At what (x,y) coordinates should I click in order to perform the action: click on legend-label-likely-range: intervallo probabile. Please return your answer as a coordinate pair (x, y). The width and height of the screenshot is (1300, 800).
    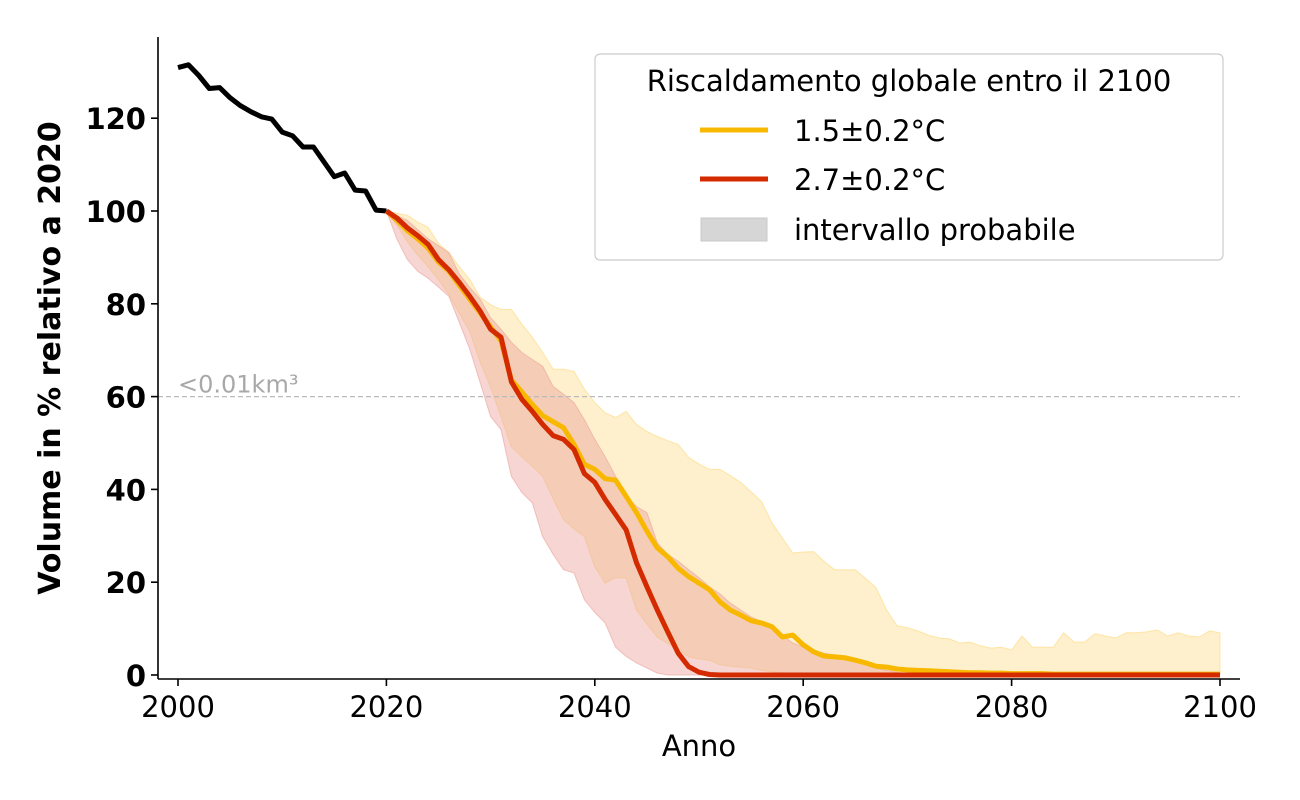
    Looking at the image, I should click on (935, 230).